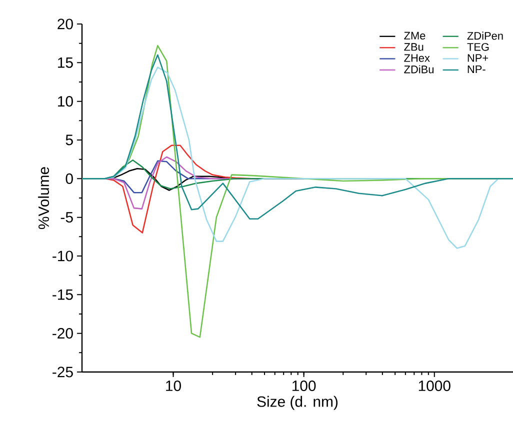  I want to click on y-tick-label: -10, so click(62, 256).